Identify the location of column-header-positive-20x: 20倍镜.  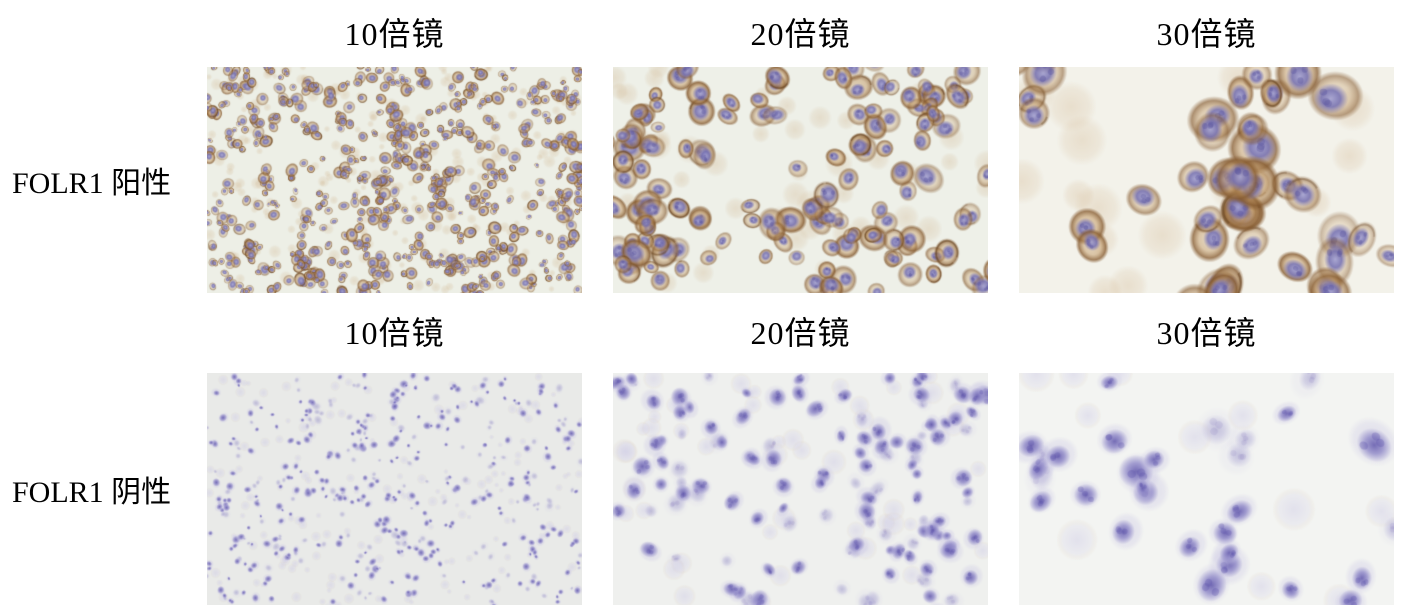
(800, 33).